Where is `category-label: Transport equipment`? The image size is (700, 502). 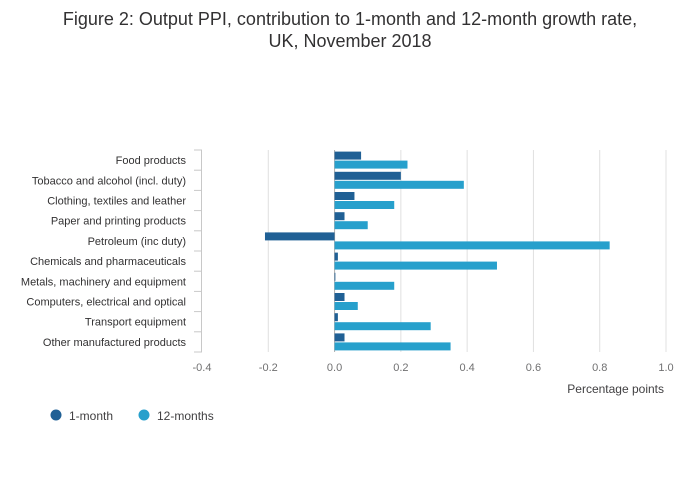
category-label: Transport equipment is located at coordinates (135, 323).